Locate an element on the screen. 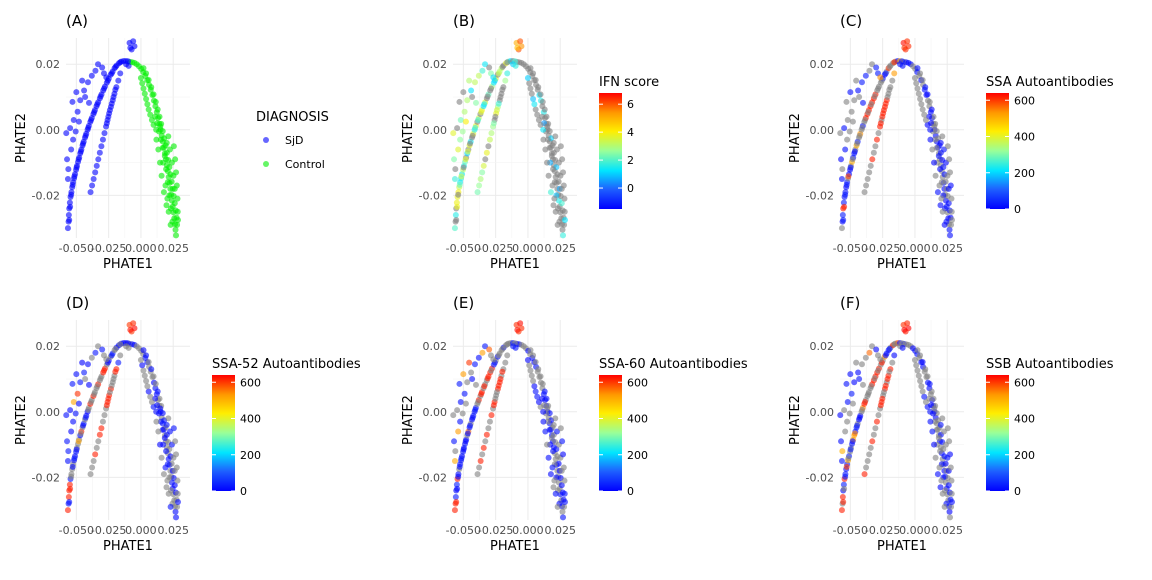 The width and height of the screenshot is (1152, 580). colorbar-tick-label: 600 is located at coordinates (1024, 100).